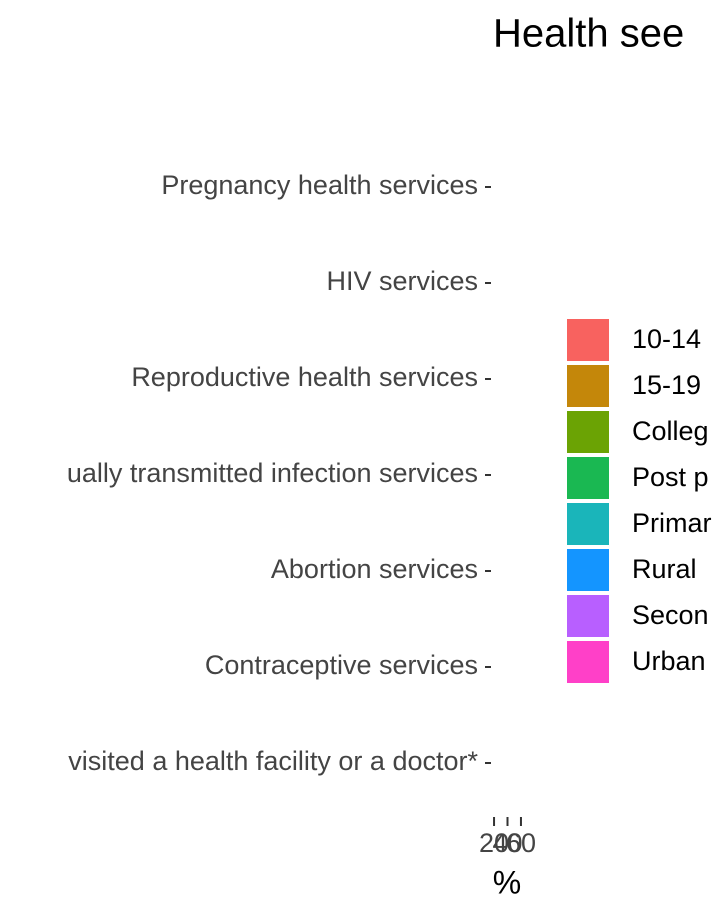  I want to click on legend-label: Rural, so click(664, 569).